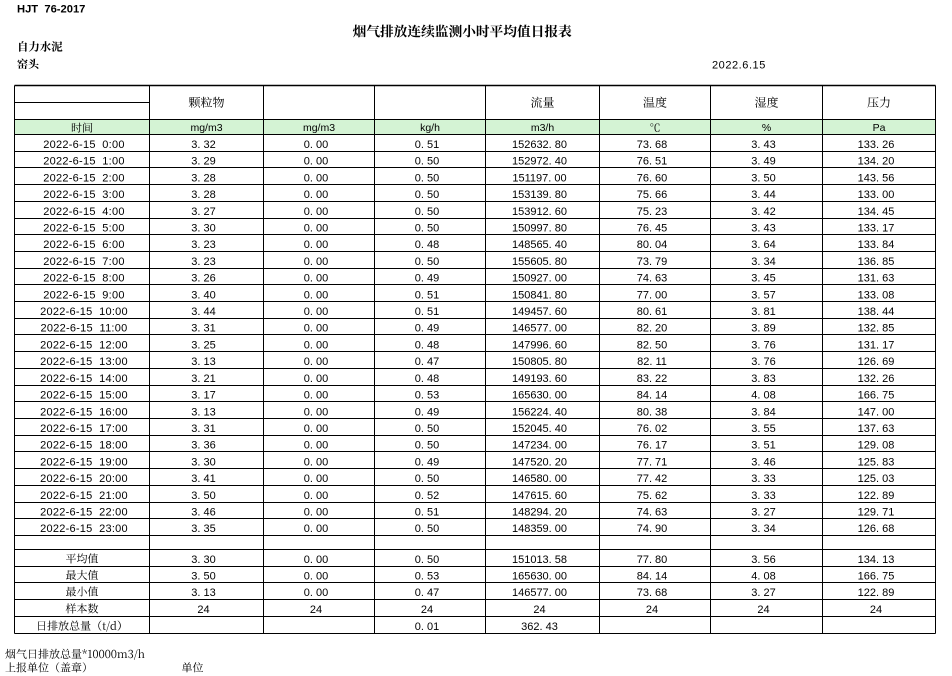 The height and width of the screenshot is (676, 952). What do you see at coordinates (652, 262) in the screenshot?
I see `svg-text: 73. 79` at bounding box center [652, 262].